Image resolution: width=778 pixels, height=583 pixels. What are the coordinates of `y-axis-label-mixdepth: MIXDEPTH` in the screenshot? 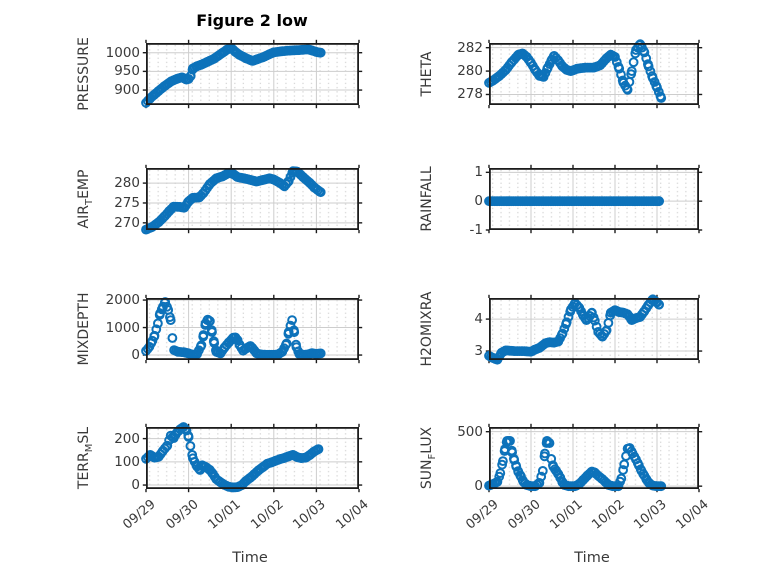 It's located at (84, 329).